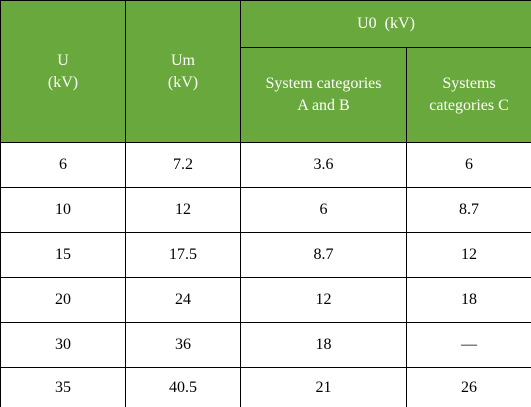 The height and width of the screenshot is (407, 531). What do you see at coordinates (468, 345) in the screenshot?
I see `table-cell: —` at bounding box center [468, 345].